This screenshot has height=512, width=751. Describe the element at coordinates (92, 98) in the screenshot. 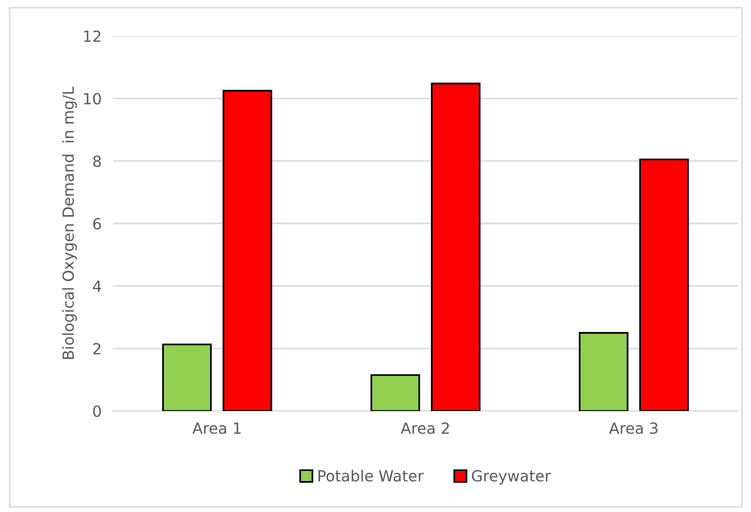

I see `y-tick-label: 10` at that location.